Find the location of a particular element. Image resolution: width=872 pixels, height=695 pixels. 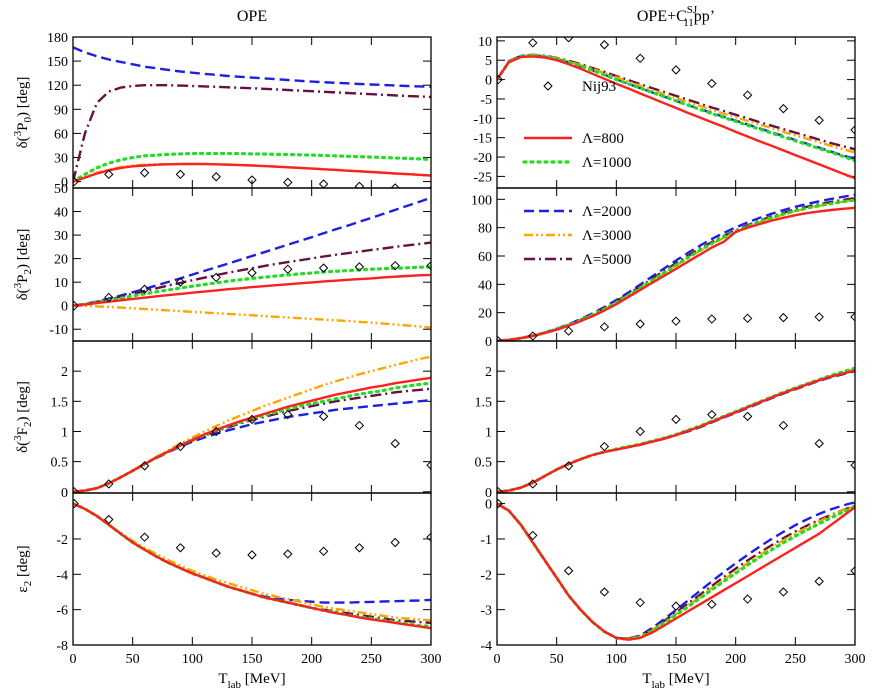

x-tick-label: 0 is located at coordinates (73, 659).